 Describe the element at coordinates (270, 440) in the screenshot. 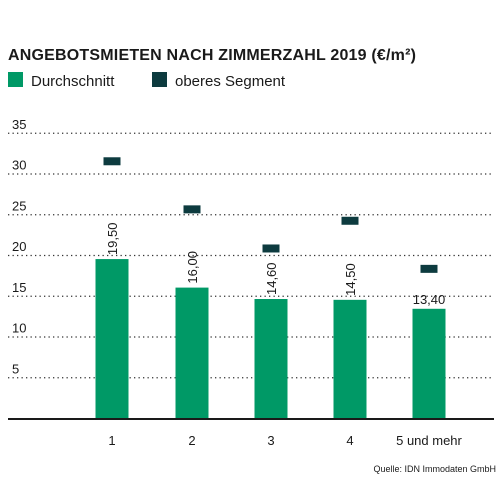

I see `x-category-label: 3` at that location.